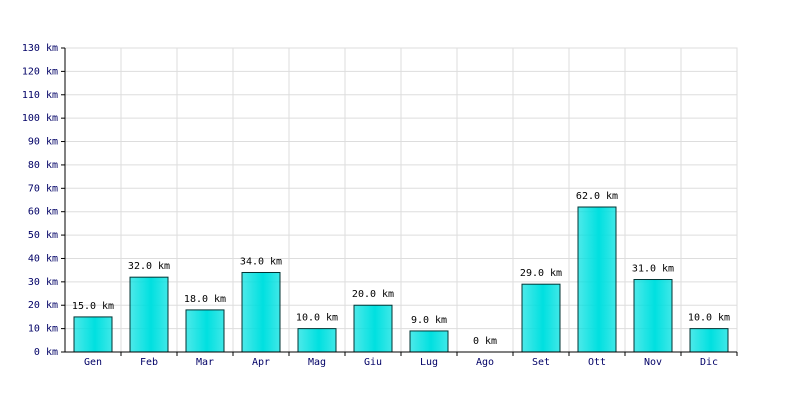 This screenshot has width=800, height=400. What do you see at coordinates (149, 362) in the screenshot?
I see `x-tick-label: Feb` at bounding box center [149, 362].